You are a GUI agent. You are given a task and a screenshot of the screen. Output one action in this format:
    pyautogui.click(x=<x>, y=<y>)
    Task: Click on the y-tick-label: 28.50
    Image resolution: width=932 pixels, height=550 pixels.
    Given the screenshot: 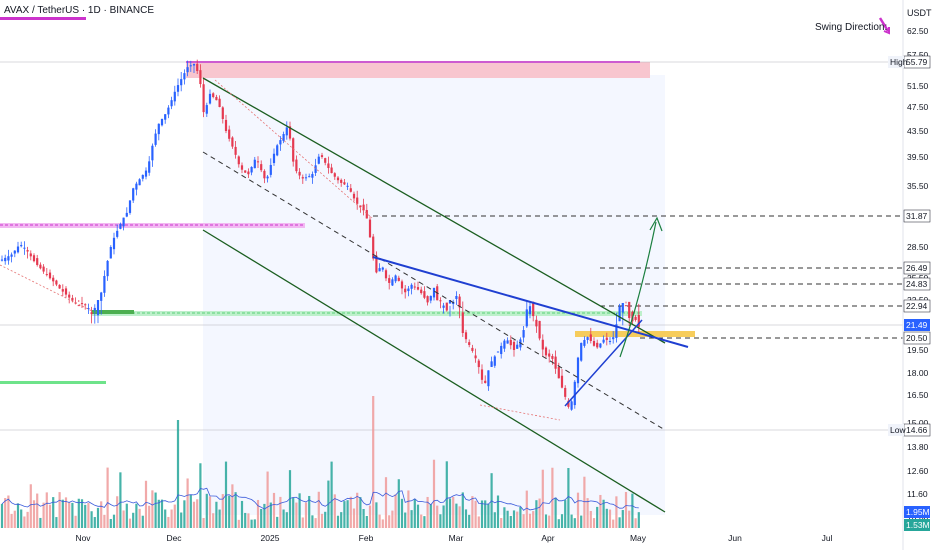 What is the action you would take?
    pyautogui.click(x=918, y=247)
    